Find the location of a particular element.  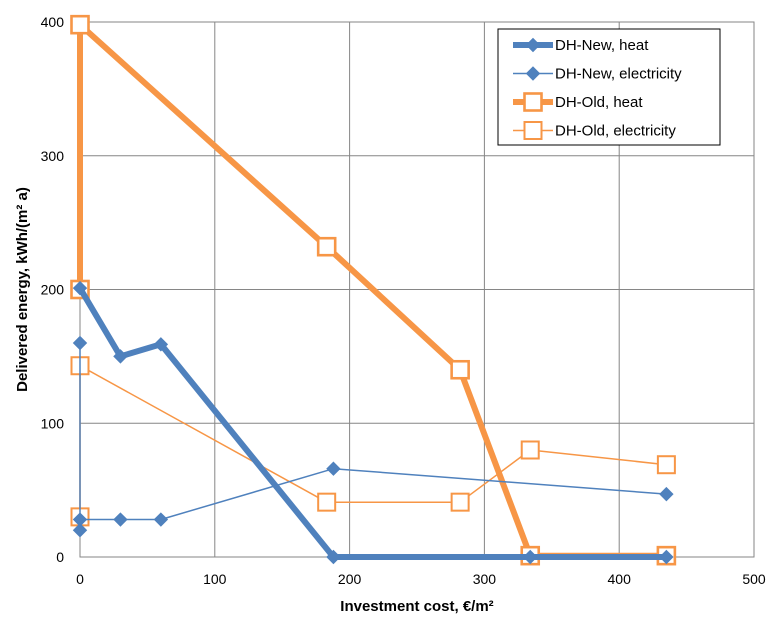

legend-item: DH-New, electricity is located at coordinates (597, 74).